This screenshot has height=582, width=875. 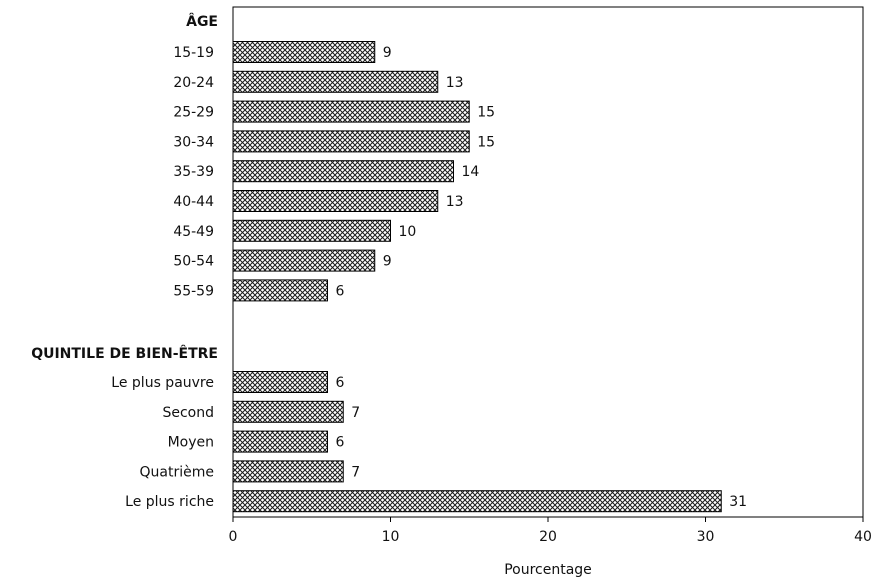 What do you see at coordinates (193, 172) in the screenshot?
I see `category-label: 35-39` at bounding box center [193, 172].